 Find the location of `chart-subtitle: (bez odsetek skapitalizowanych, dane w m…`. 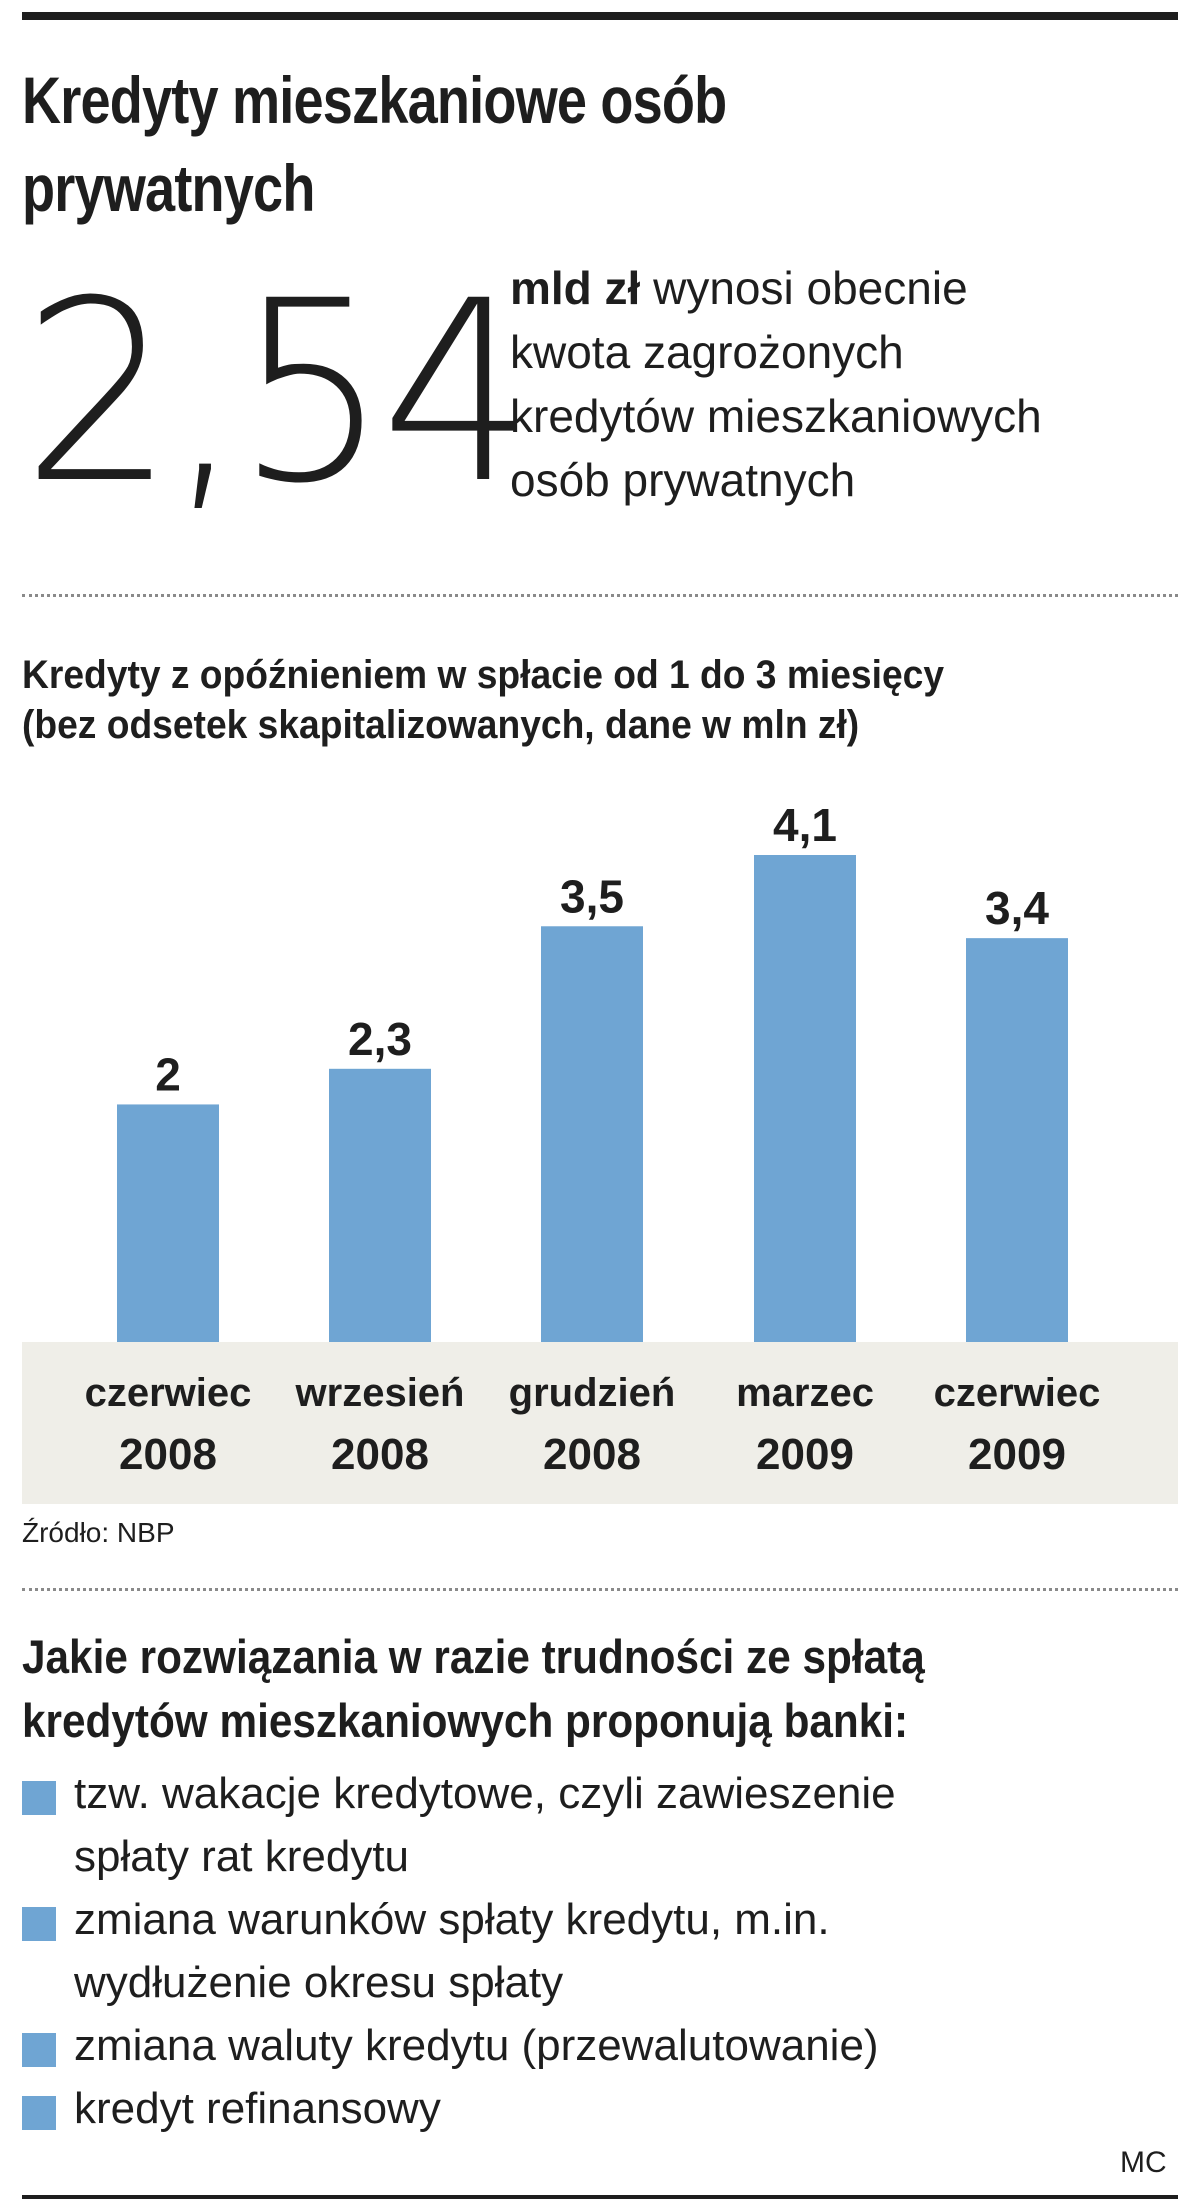

chart-subtitle: (bez odsetek skapitalizowanych, dane w m… is located at coordinates (441, 725).